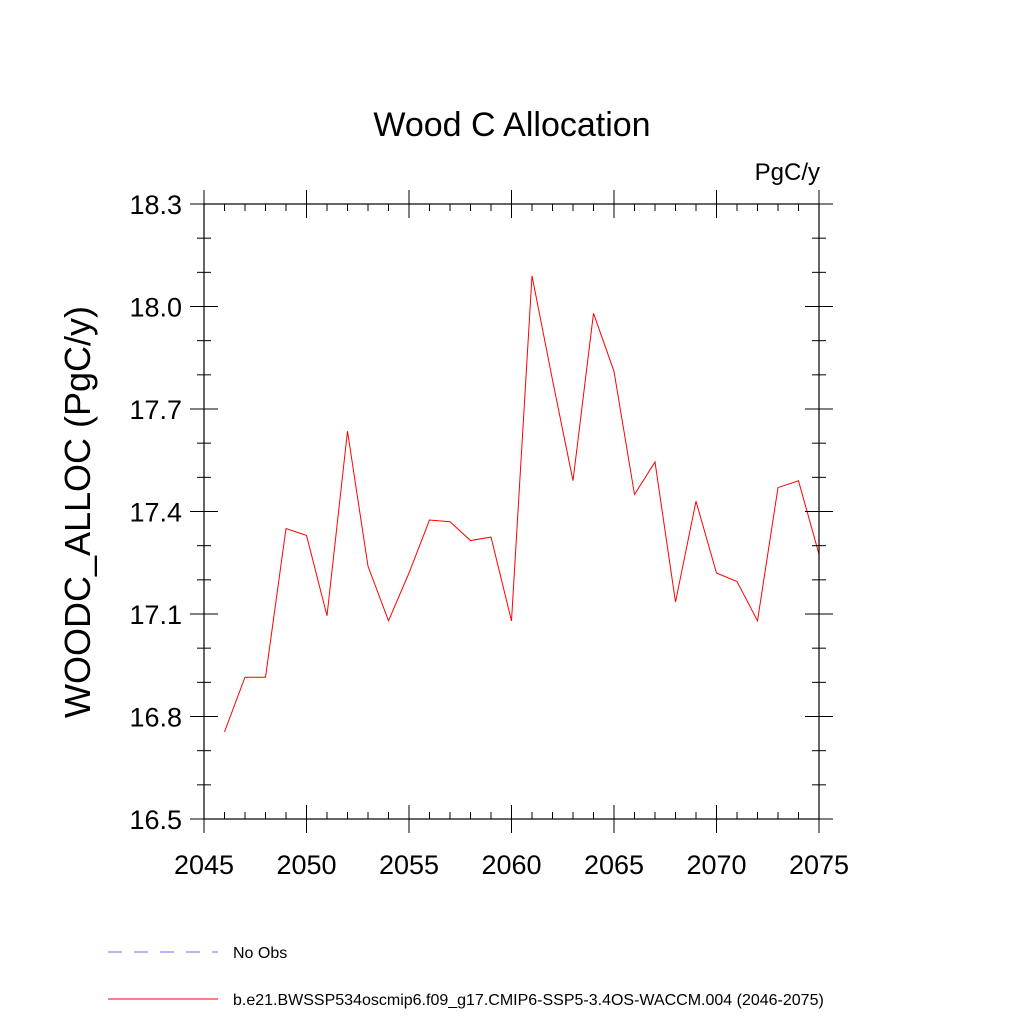 This screenshot has width=1024, height=1024. I want to click on x-tick-label: 2045, so click(204, 865).